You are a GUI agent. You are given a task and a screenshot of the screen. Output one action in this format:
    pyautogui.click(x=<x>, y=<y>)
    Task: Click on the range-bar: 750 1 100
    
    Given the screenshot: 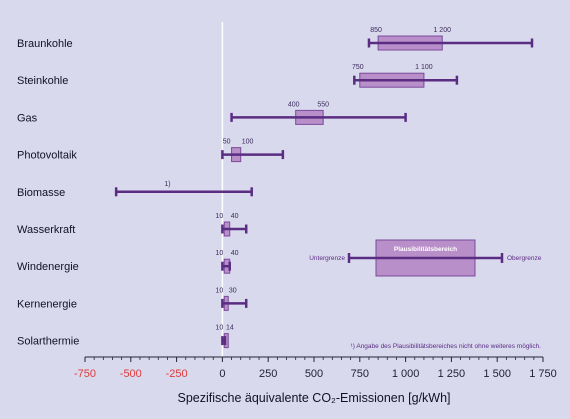 What is the action you would take?
    pyautogui.click(x=405, y=76)
    